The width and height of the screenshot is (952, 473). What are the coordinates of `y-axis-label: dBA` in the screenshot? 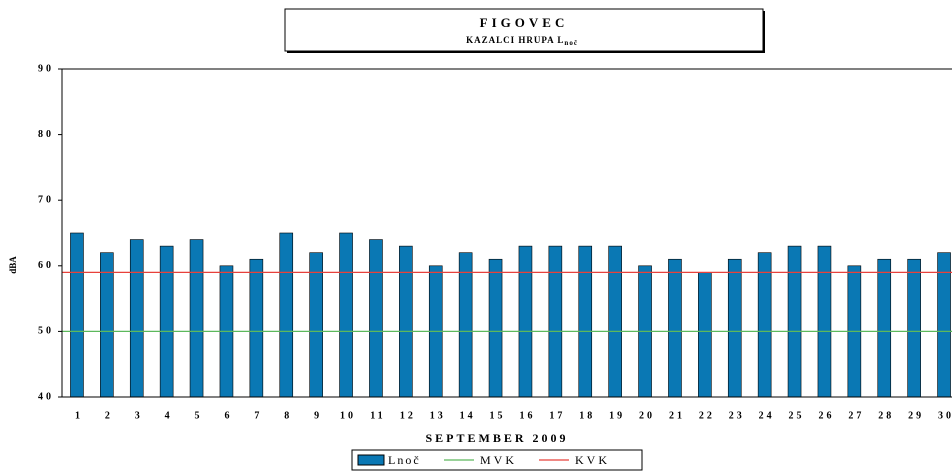 It's located at (13, 265).